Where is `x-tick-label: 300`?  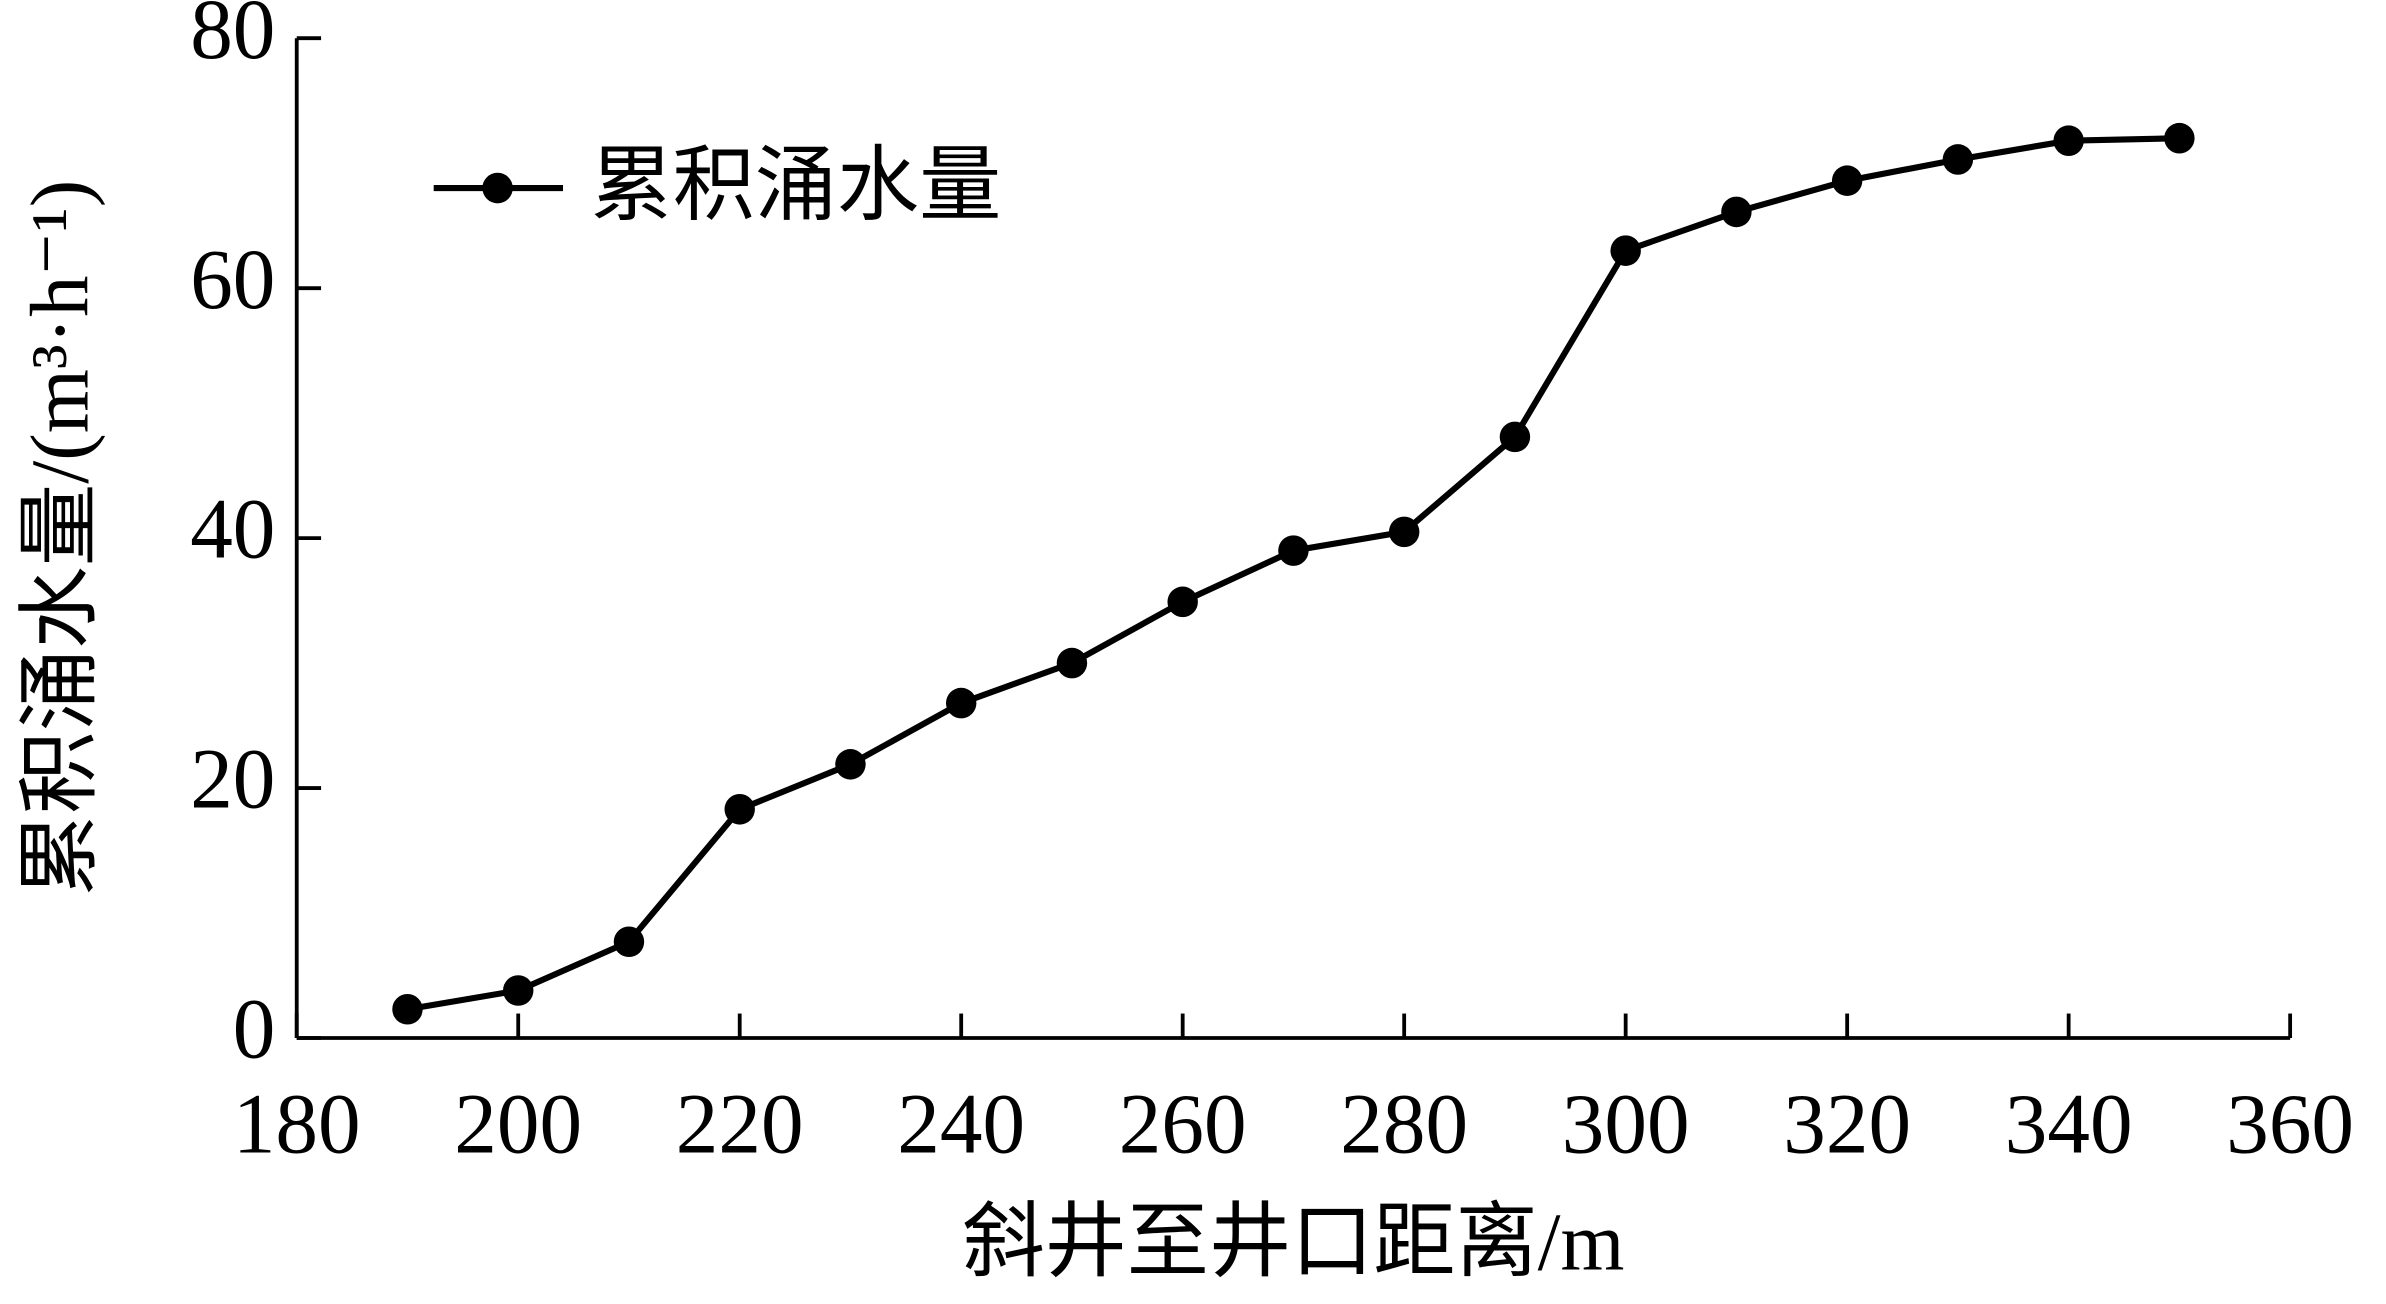 x-tick-label: 300 is located at coordinates (1626, 1124).